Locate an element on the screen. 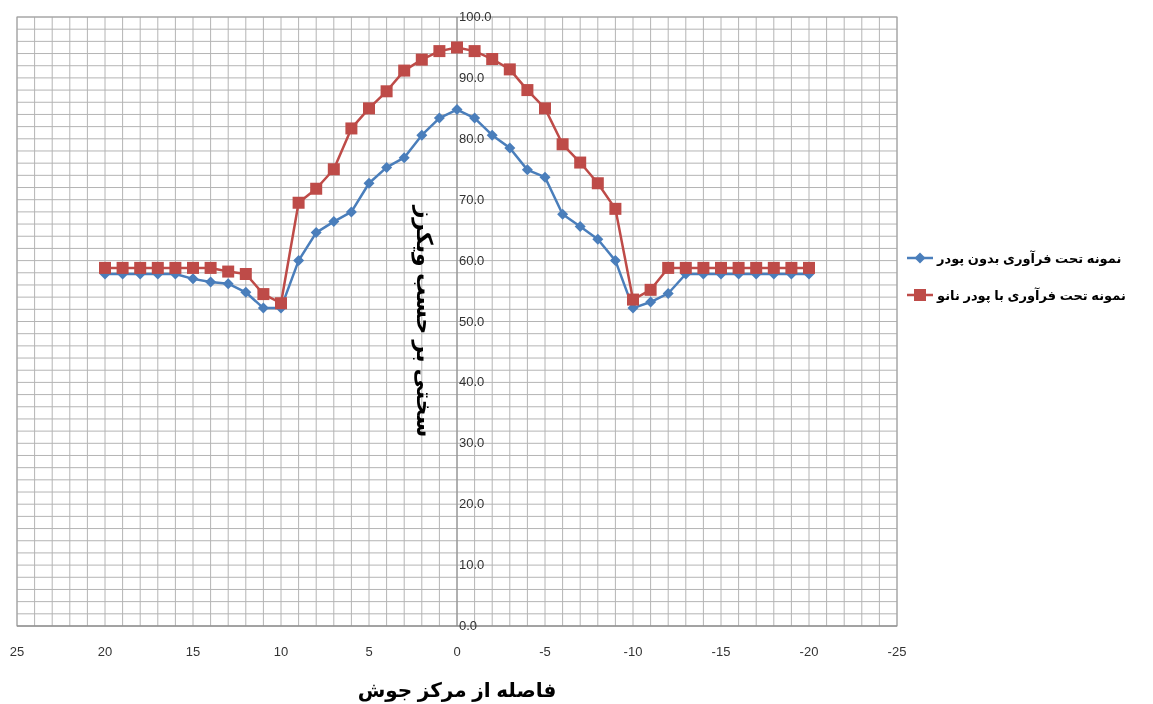 The height and width of the screenshot is (704, 1153). y-tick-label: 60.0 is located at coordinates (472, 260).